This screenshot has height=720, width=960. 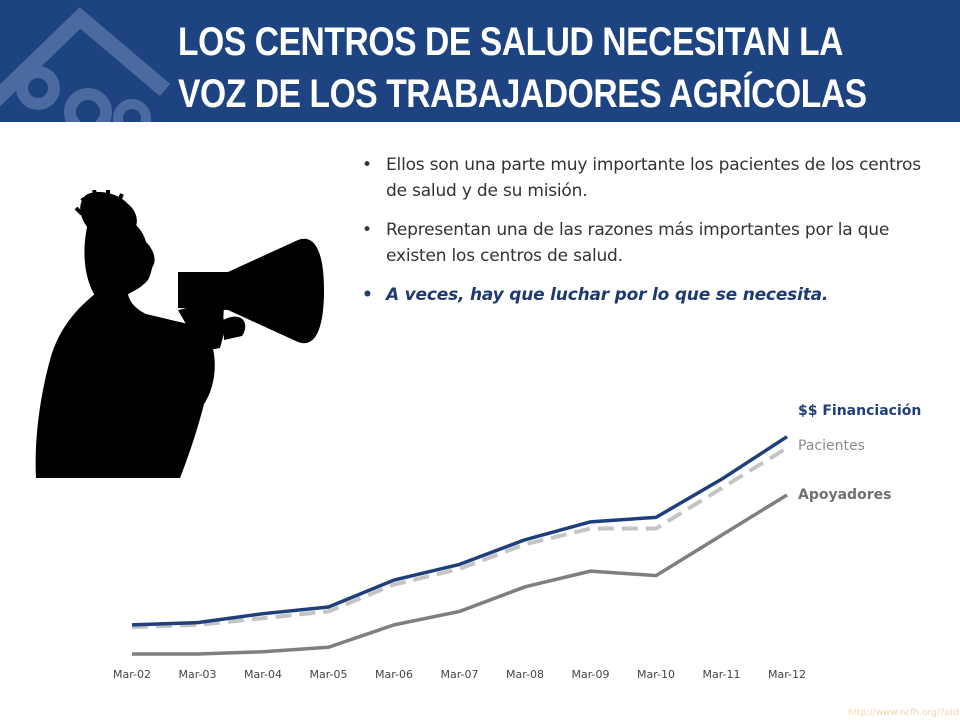 I want to click on x-tick-label: Mar-10, so click(x=656, y=674).